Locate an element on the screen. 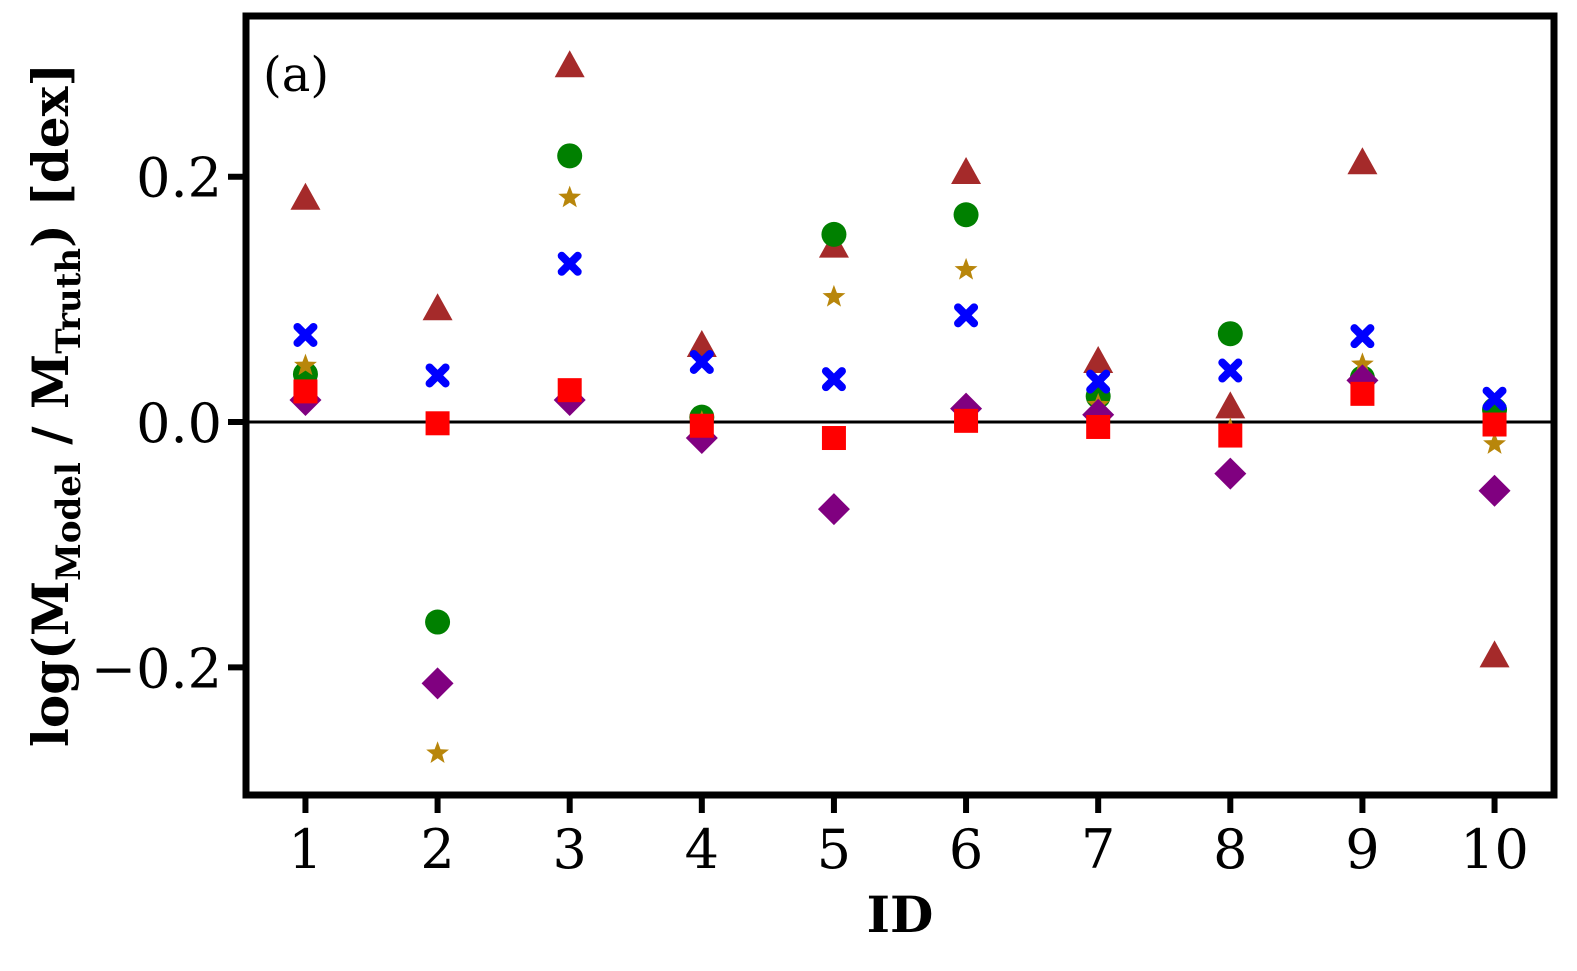 This screenshot has width=1577, height=971. y-axis-title-prefix: log(M is located at coordinates (50, 664).